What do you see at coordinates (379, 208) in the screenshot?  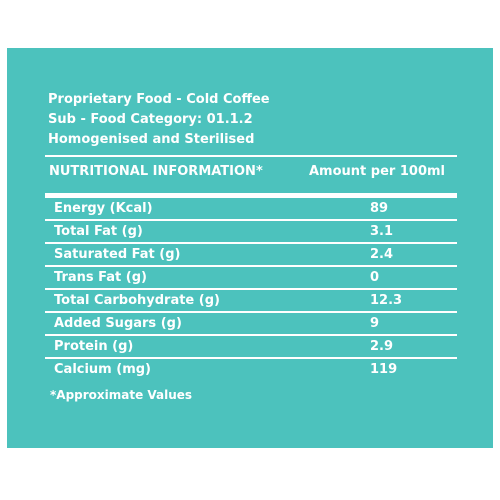 I see `nutrient-value: 89` at bounding box center [379, 208].